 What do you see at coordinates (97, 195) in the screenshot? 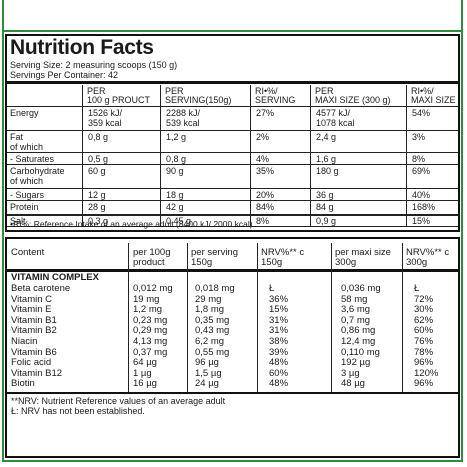
I see `row-4-v1-a: 12 g` at bounding box center [97, 195].